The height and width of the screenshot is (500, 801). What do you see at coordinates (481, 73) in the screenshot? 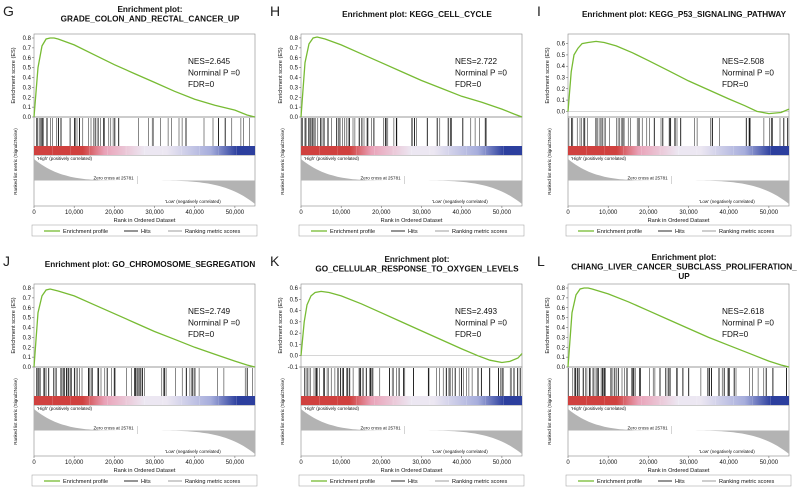
I see `stat-1: Norminal P =0` at bounding box center [481, 73].